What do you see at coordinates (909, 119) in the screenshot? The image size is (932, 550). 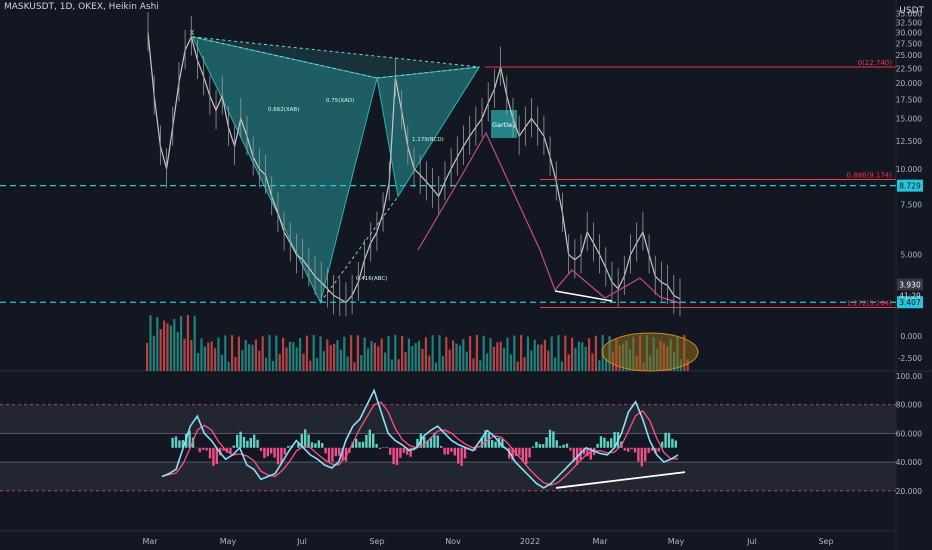 I see `price-tick-label: 15.000` at bounding box center [909, 119].